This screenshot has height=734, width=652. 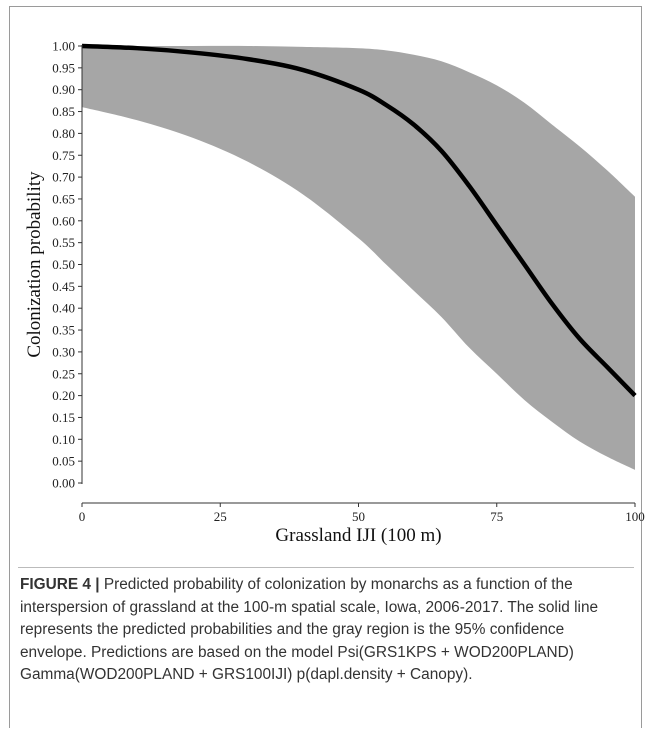 What do you see at coordinates (63, 220) in the screenshot?
I see `y-tick-label: 0.60` at bounding box center [63, 220].